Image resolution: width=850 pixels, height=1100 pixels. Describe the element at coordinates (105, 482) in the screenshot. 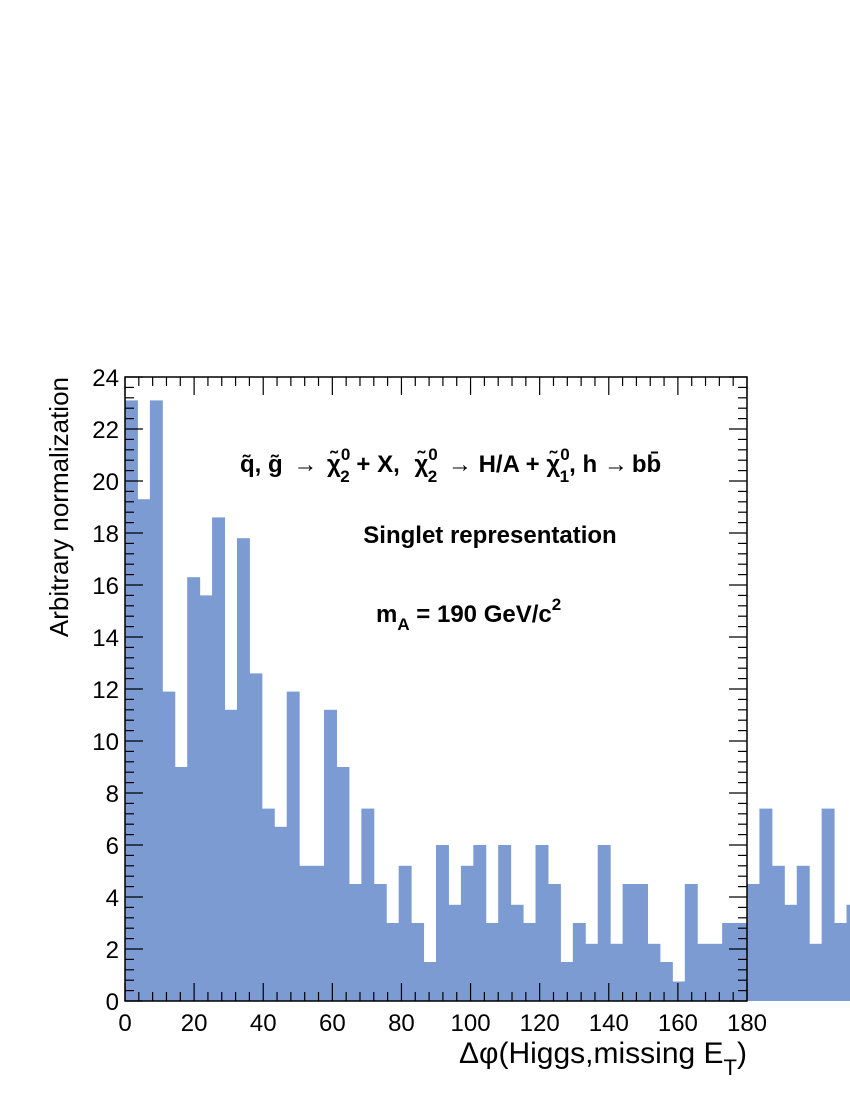

I see `y-tick-label: 20` at that location.